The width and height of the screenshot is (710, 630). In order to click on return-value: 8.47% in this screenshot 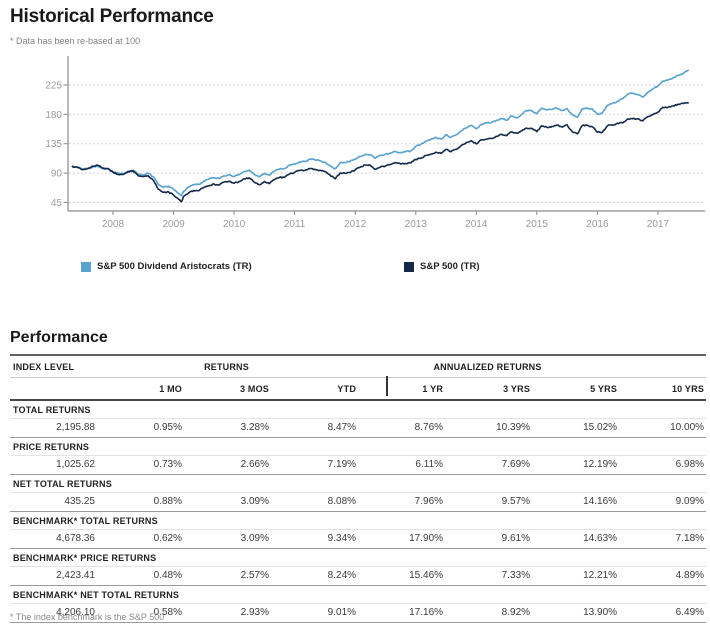, I will do `click(315, 428)`.